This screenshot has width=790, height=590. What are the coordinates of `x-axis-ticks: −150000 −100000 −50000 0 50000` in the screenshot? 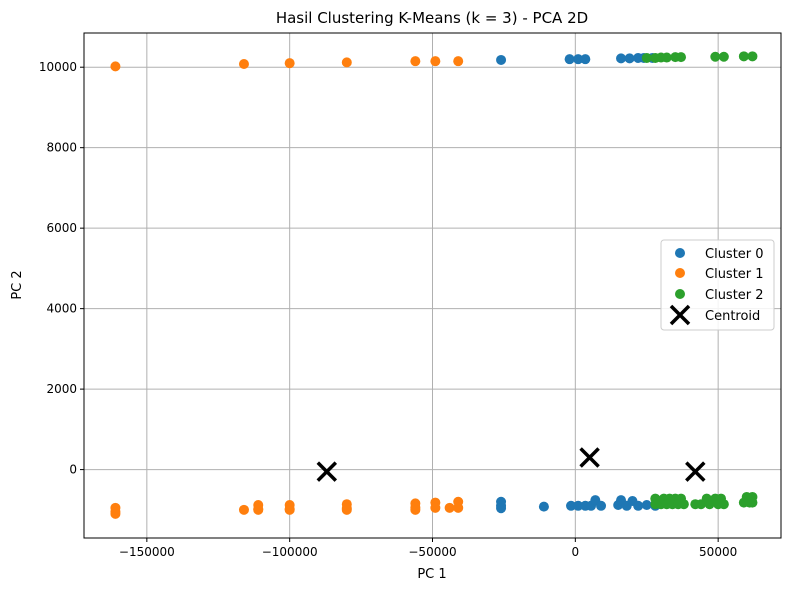 It's located at (428, 548).